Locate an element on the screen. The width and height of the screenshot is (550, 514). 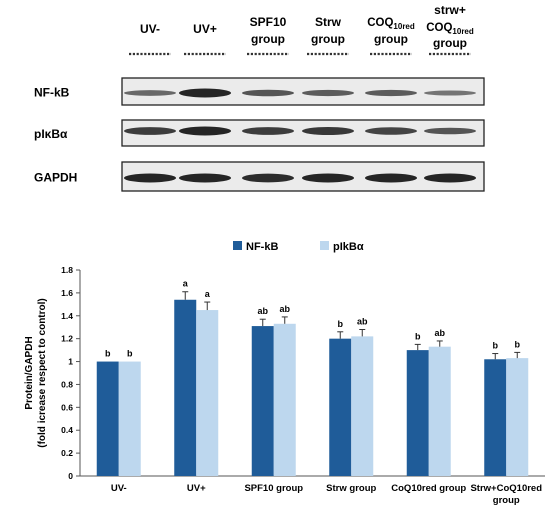
lane-label-text: SPF10 is located at coordinates (268, 22).